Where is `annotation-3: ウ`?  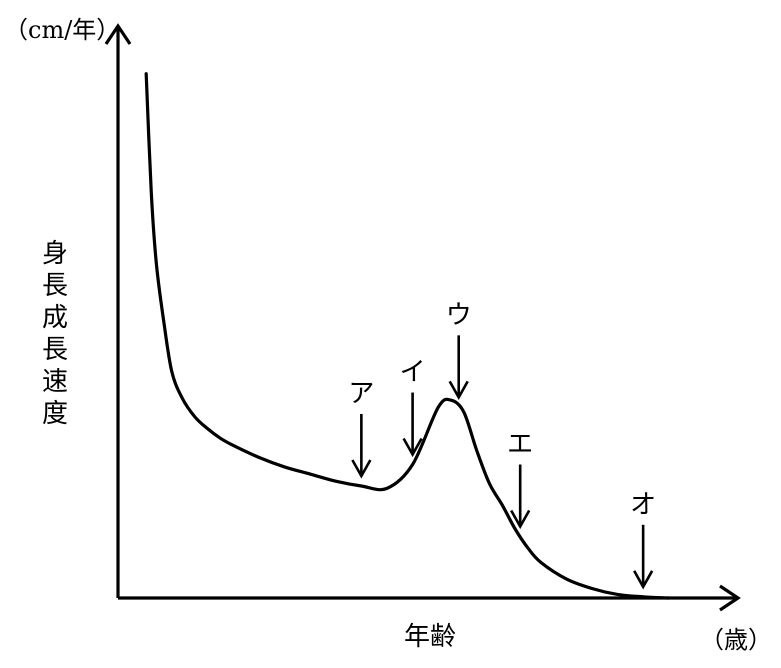
annotation-3: ウ is located at coordinates (459, 350).